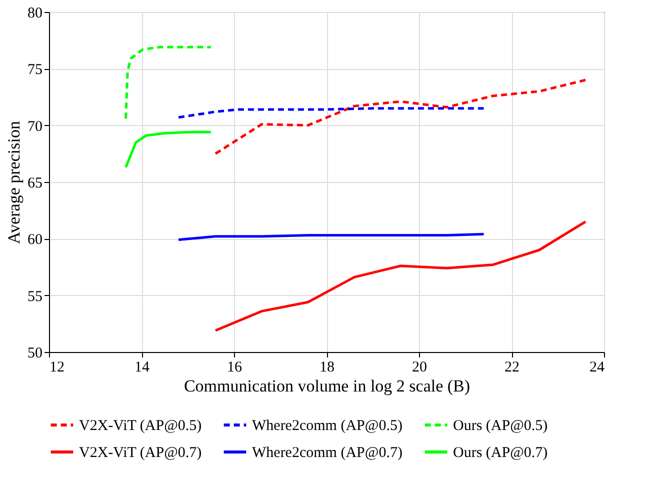 The width and height of the screenshot is (655, 485). Describe the element at coordinates (500, 453) in the screenshot. I see `legend-label: Ours (AP@0.7)` at that location.